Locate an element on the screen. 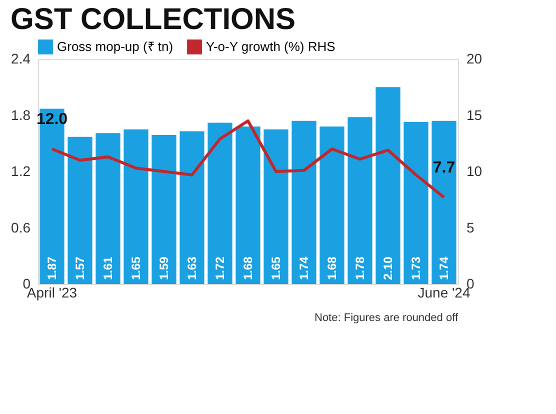 This screenshot has height=414, width=556. data-label: 1.72 is located at coordinates (220, 268).